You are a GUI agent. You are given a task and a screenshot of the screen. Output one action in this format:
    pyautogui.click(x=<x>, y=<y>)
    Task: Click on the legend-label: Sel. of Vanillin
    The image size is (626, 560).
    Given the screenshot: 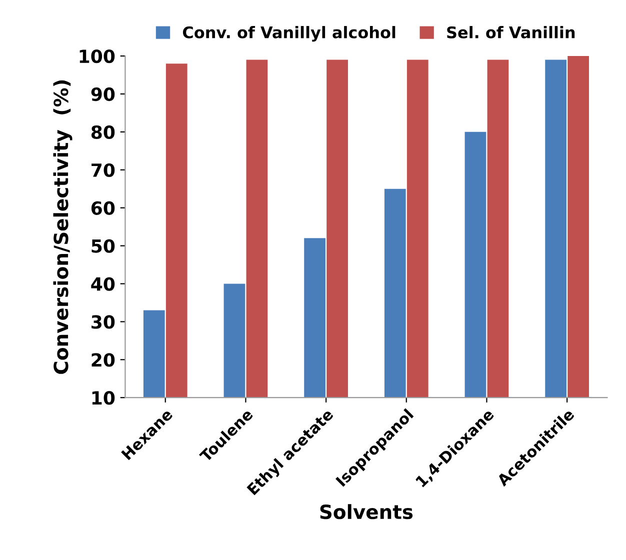 What is the action you would take?
    pyautogui.click(x=511, y=32)
    